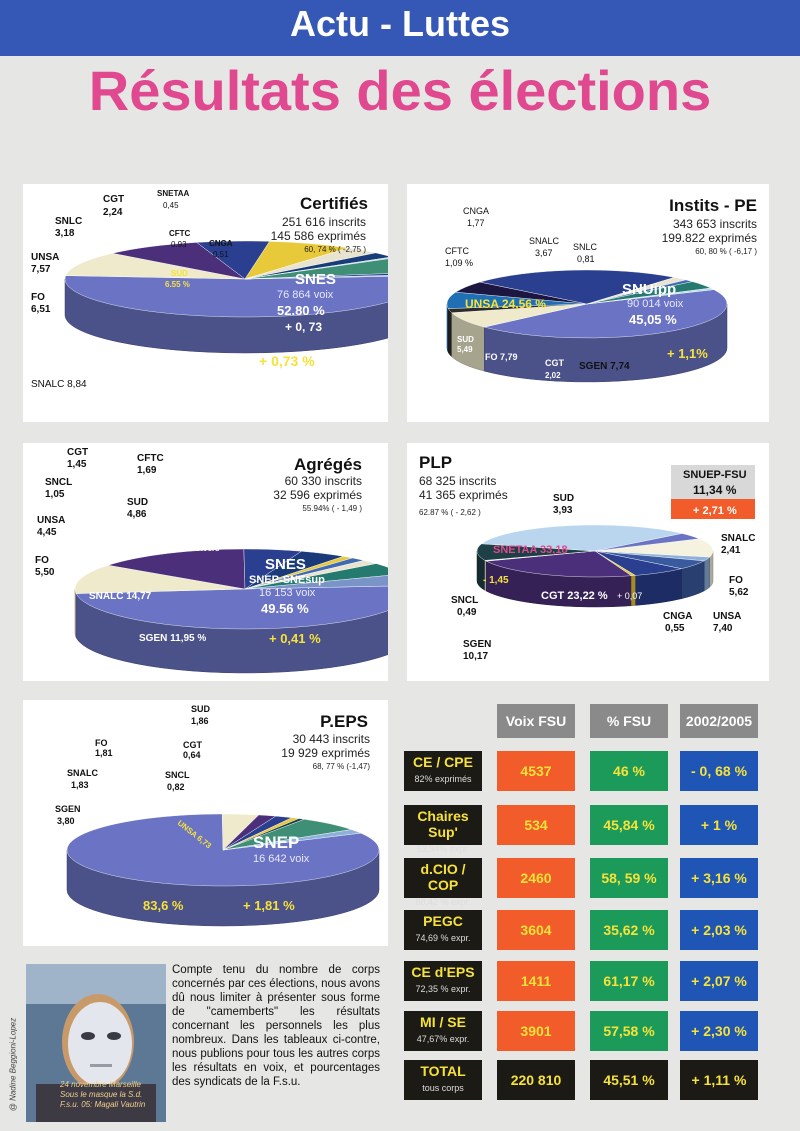 The height and width of the screenshot is (1131, 800). Describe the element at coordinates (443, 1022) in the screenshot. I see `row-title: MI / SE` at that location.